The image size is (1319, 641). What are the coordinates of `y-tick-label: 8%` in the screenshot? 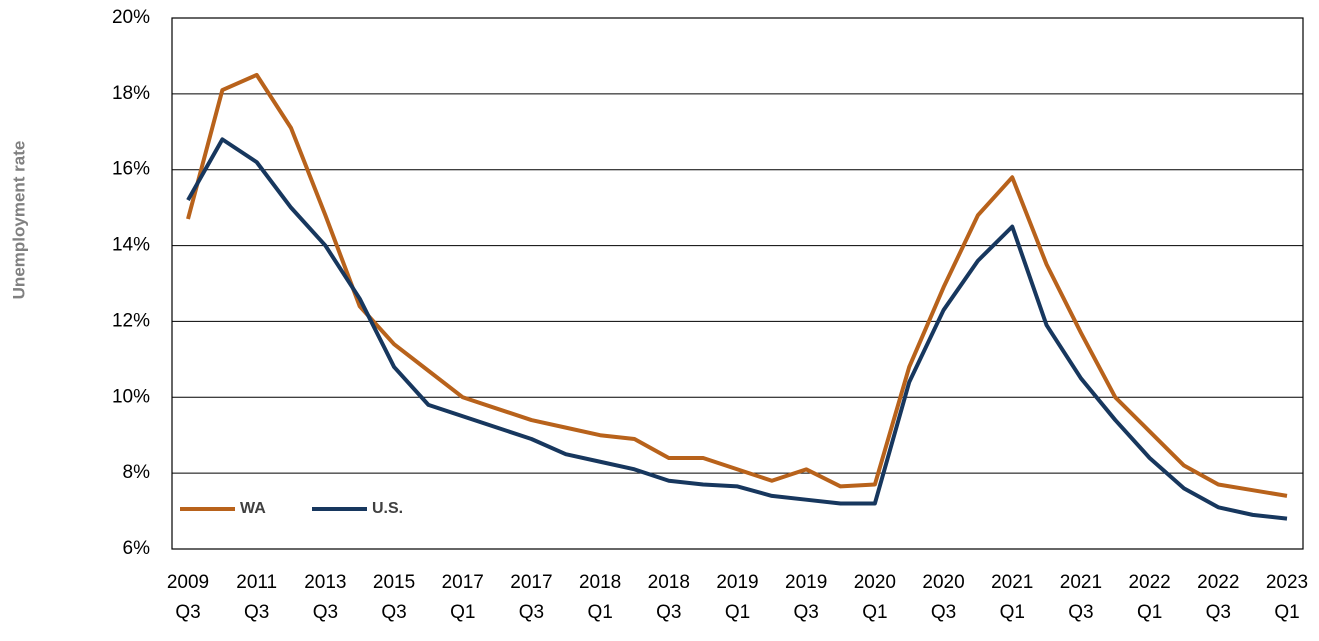 It's located at (137, 472).